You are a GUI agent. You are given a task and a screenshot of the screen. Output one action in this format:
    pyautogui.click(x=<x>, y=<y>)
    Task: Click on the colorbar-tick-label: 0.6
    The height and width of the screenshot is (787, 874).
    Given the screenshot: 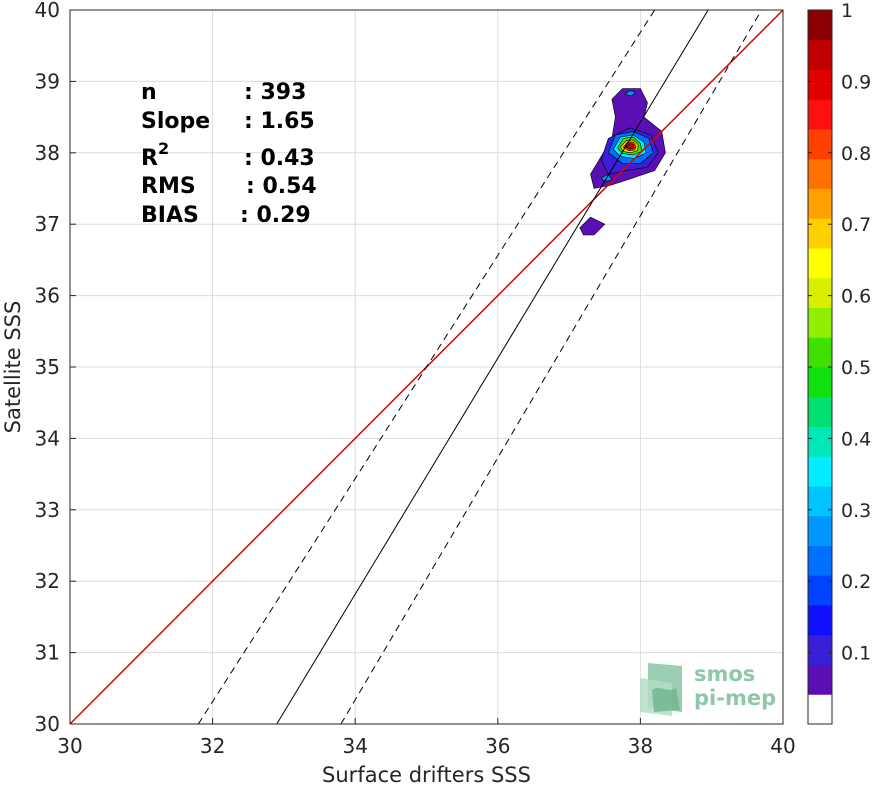 What is the action you would take?
    pyautogui.click(x=856, y=297)
    